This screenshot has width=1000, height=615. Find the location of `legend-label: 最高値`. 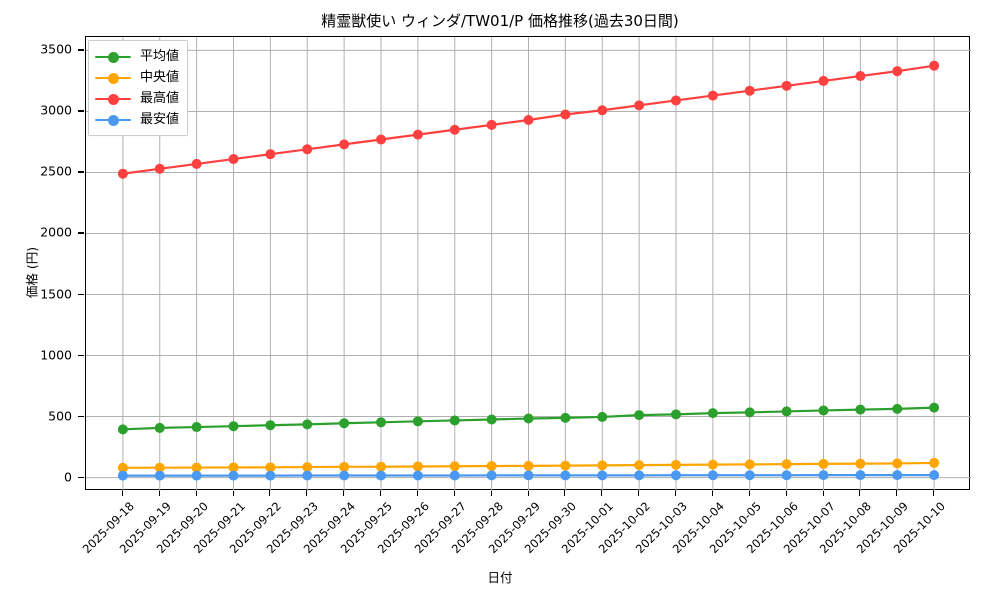

legend-label: 最高値 is located at coordinates (159, 99).